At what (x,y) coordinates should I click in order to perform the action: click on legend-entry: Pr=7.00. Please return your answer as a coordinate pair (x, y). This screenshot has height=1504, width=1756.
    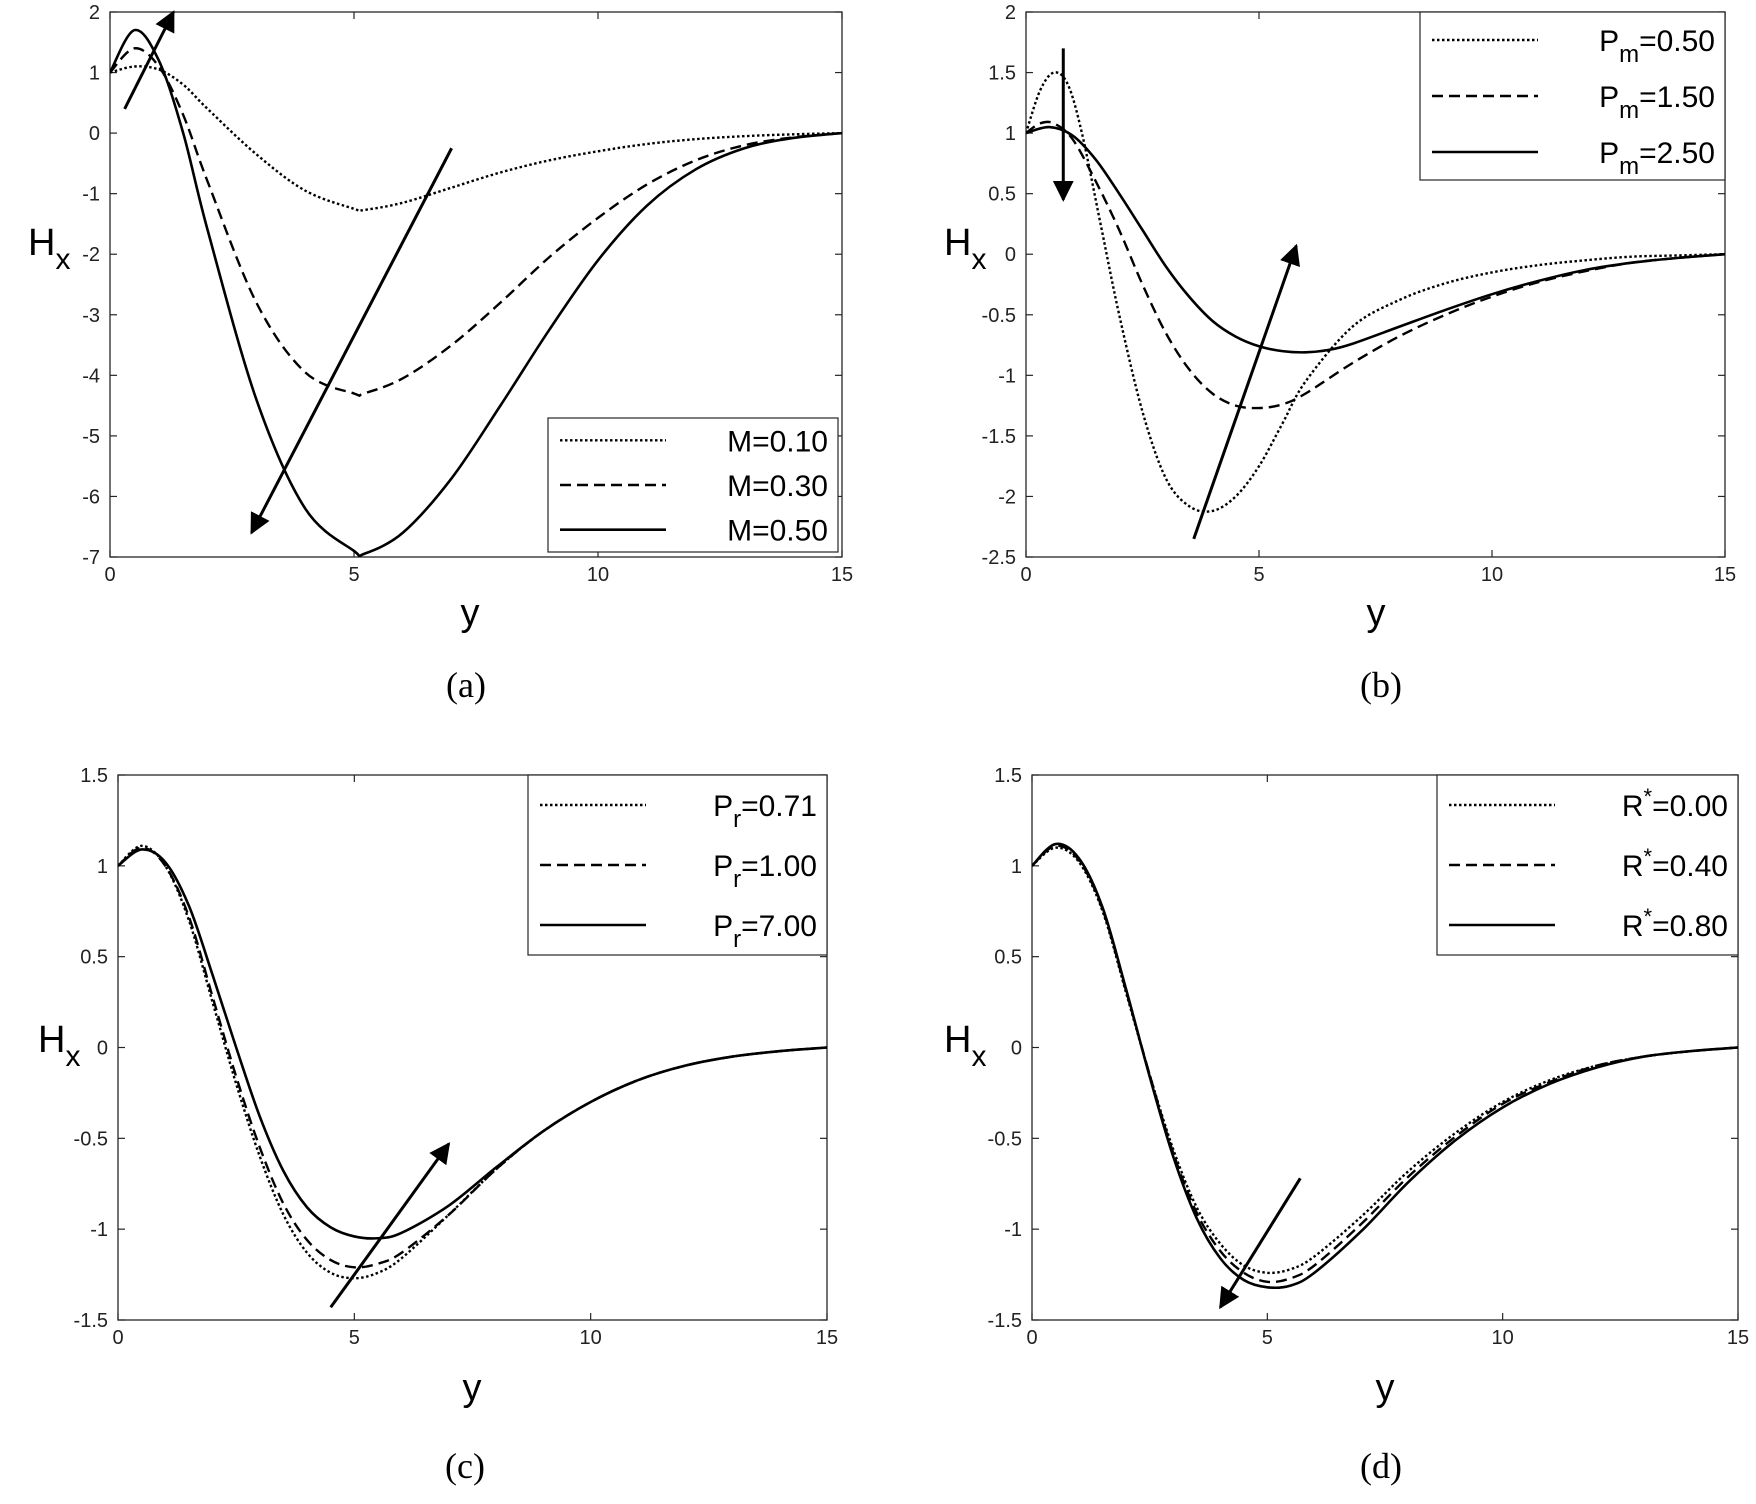
    Looking at the image, I should click on (765, 931).